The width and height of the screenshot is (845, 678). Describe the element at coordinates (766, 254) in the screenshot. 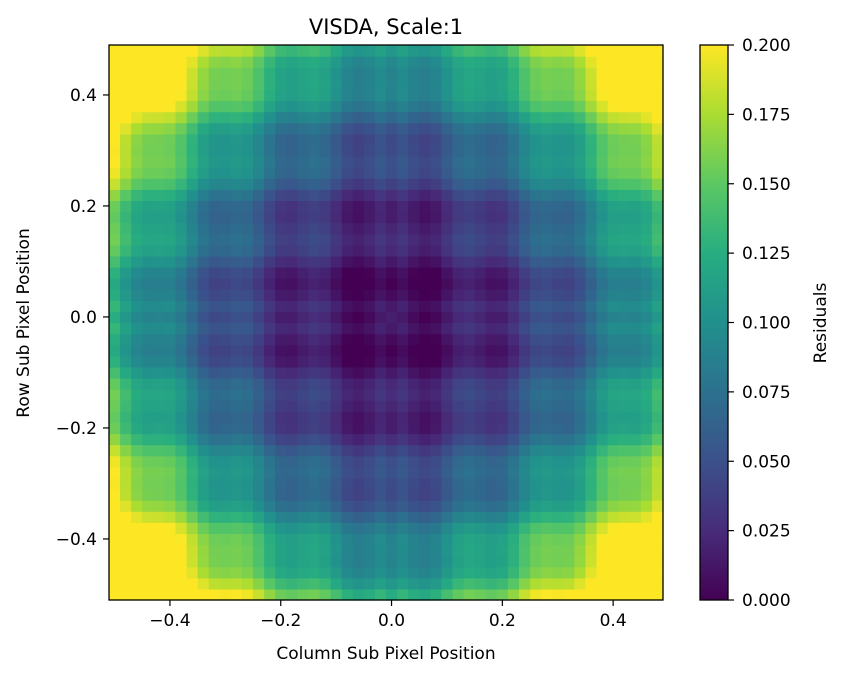

I see `colorbar-tick-label: 0.125` at that location.